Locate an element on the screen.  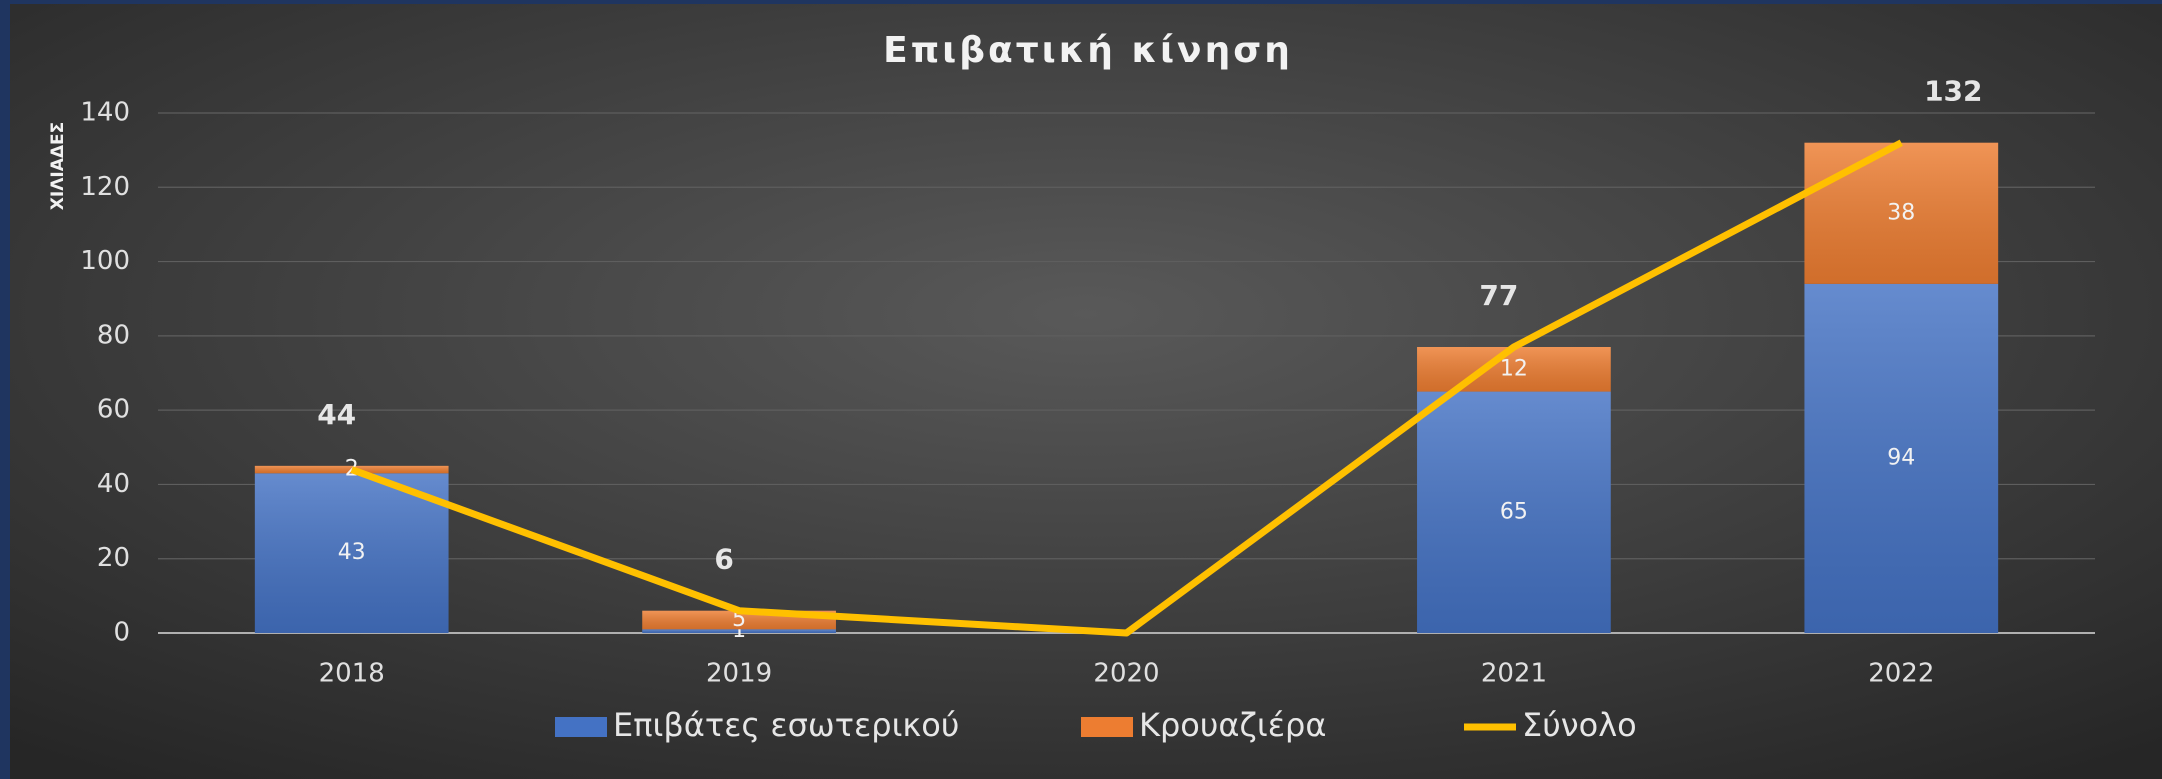
bar-value-label: 12 is located at coordinates (1514, 368).